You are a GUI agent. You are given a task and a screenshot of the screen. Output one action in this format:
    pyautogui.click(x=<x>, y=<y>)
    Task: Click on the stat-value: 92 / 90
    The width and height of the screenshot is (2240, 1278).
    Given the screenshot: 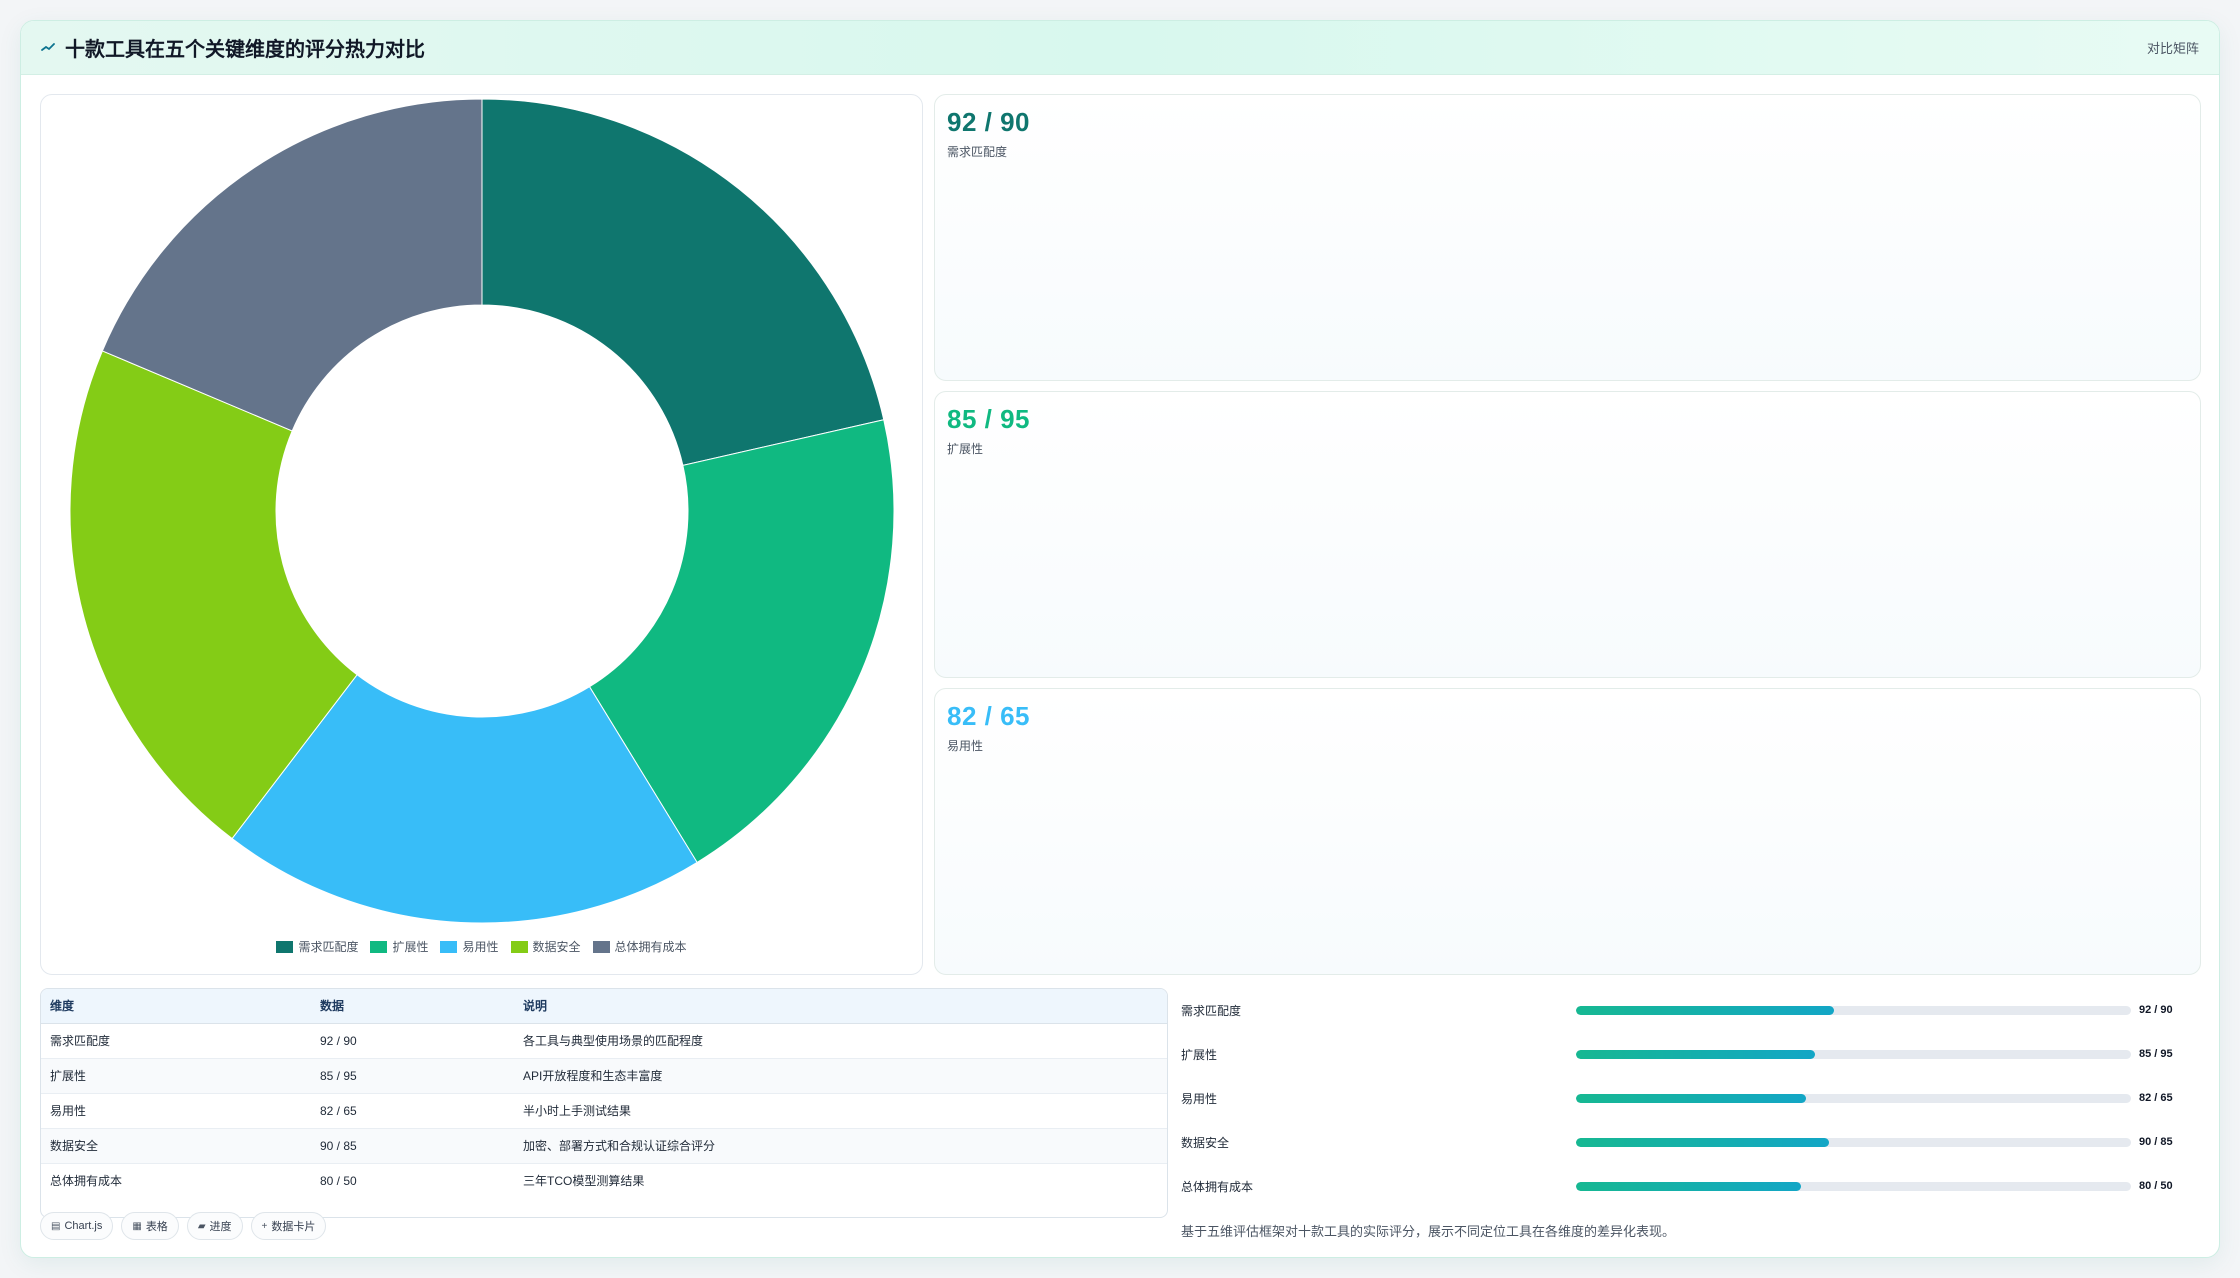 What is the action you would take?
    pyautogui.click(x=989, y=122)
    